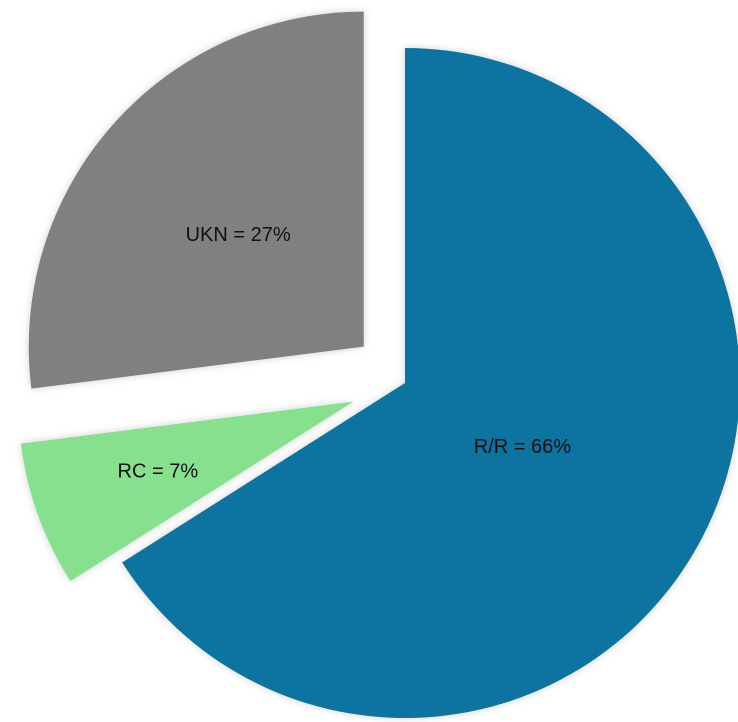 The width and height of the screenshot is (738, 722). Describe the element at coordinates (522, 447) in the screenshot. I see `slice-label: R/R = 66%` at that location.